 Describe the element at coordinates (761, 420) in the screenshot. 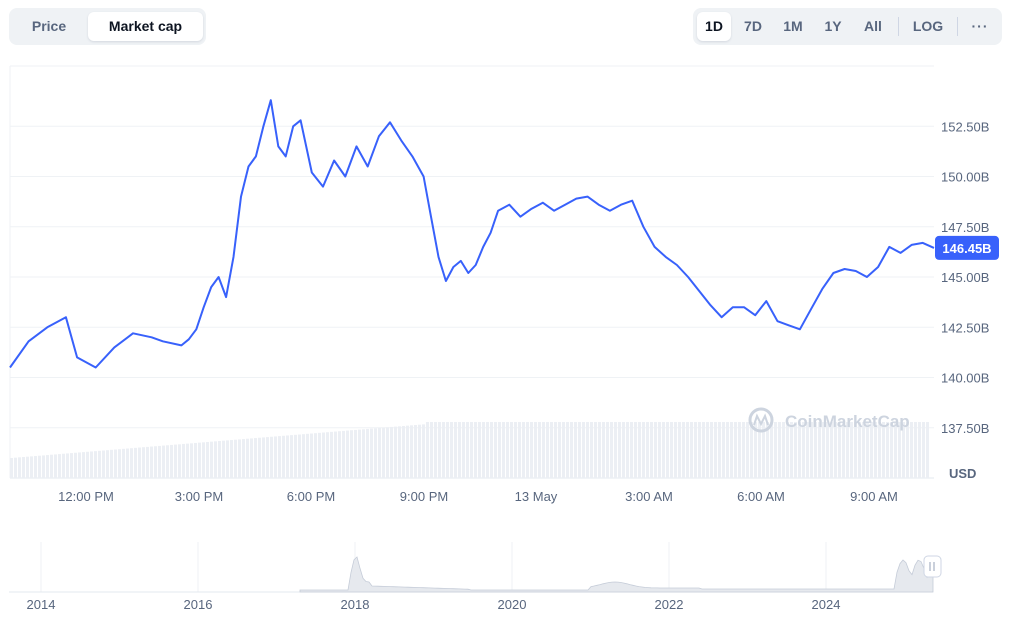

I see `coinmarketcap-logo-icon` at that location.